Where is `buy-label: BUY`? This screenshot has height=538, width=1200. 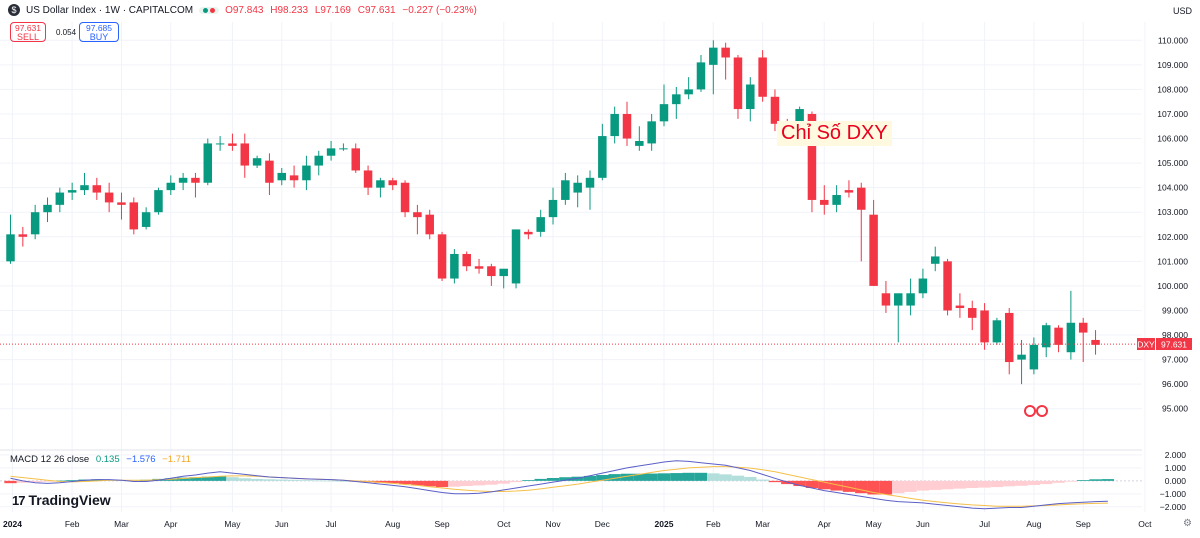
buy-label: BUY is located at coordinates (99, 37).